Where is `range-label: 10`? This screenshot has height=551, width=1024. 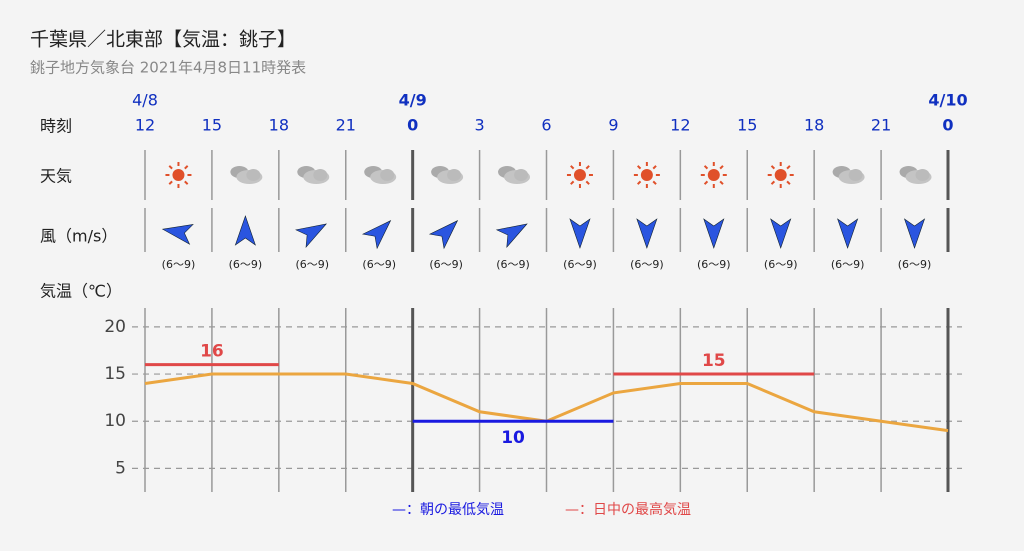
range-label: 10 is located at coordinates (513, 438).